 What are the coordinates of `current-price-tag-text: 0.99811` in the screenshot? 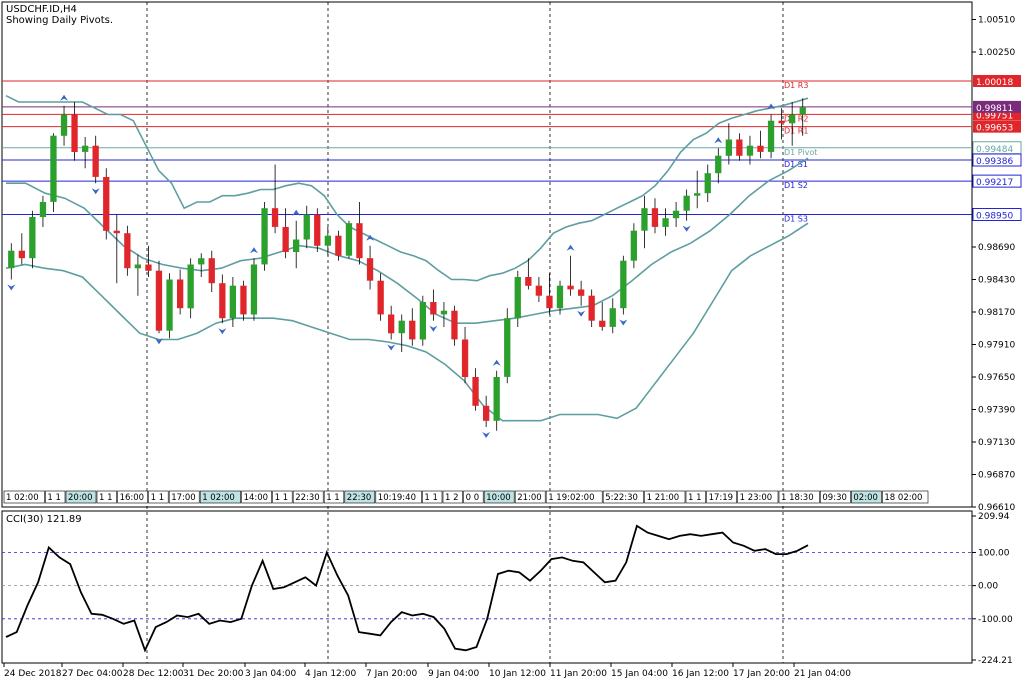 It's located at (994, 109).